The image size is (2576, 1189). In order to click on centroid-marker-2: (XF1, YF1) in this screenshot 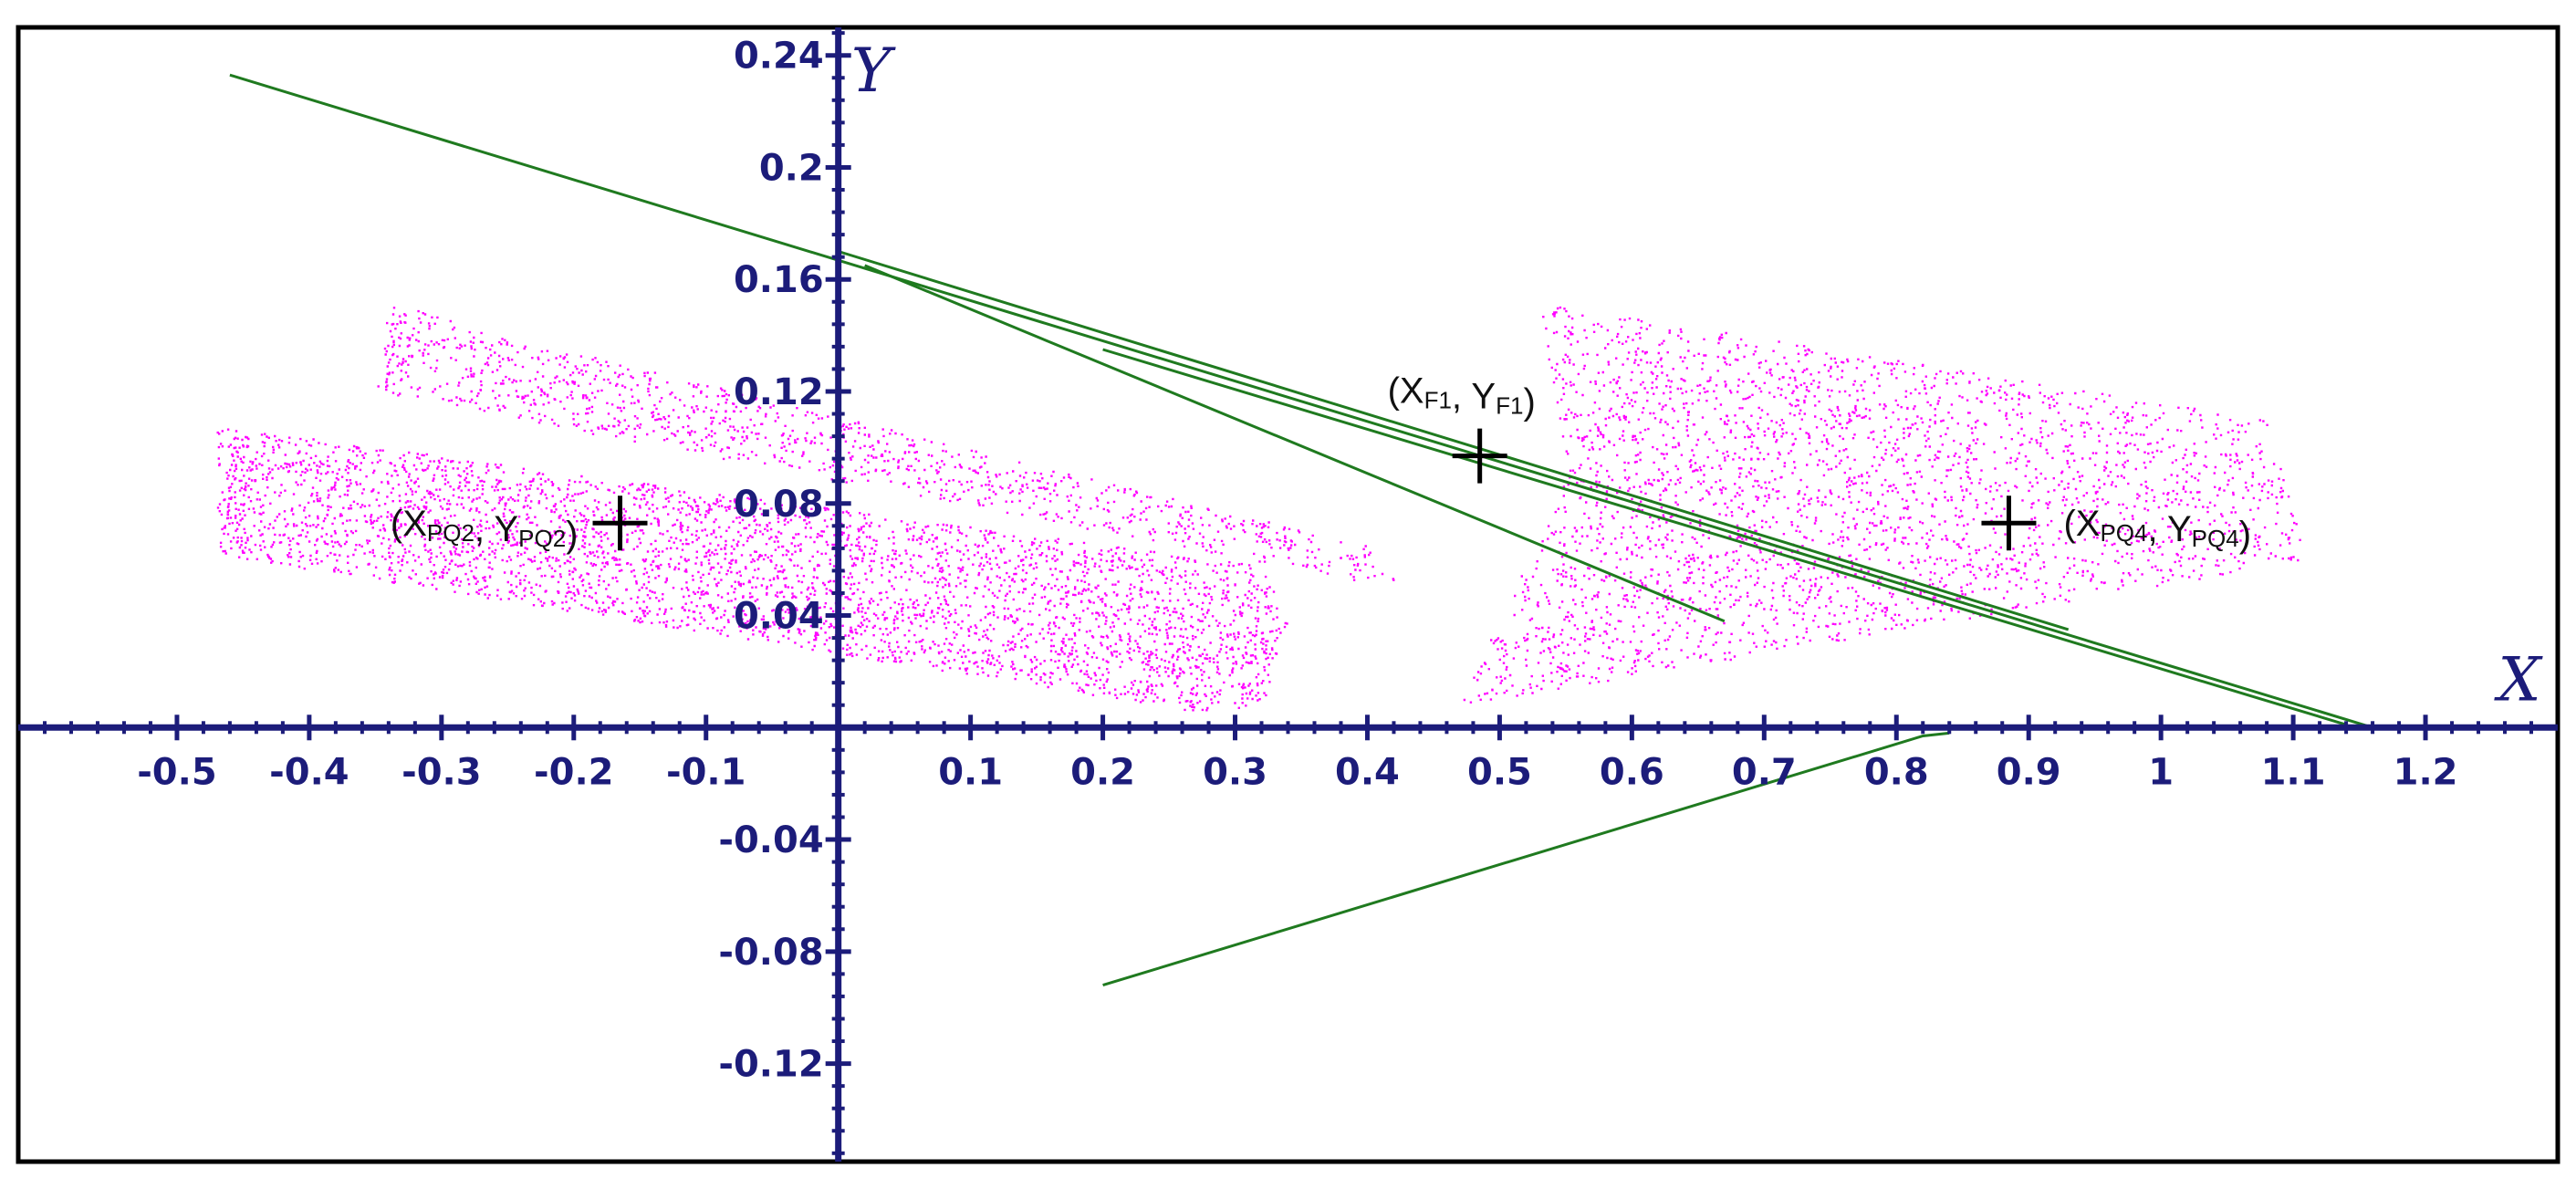, I will do `click(1462, 427)`.